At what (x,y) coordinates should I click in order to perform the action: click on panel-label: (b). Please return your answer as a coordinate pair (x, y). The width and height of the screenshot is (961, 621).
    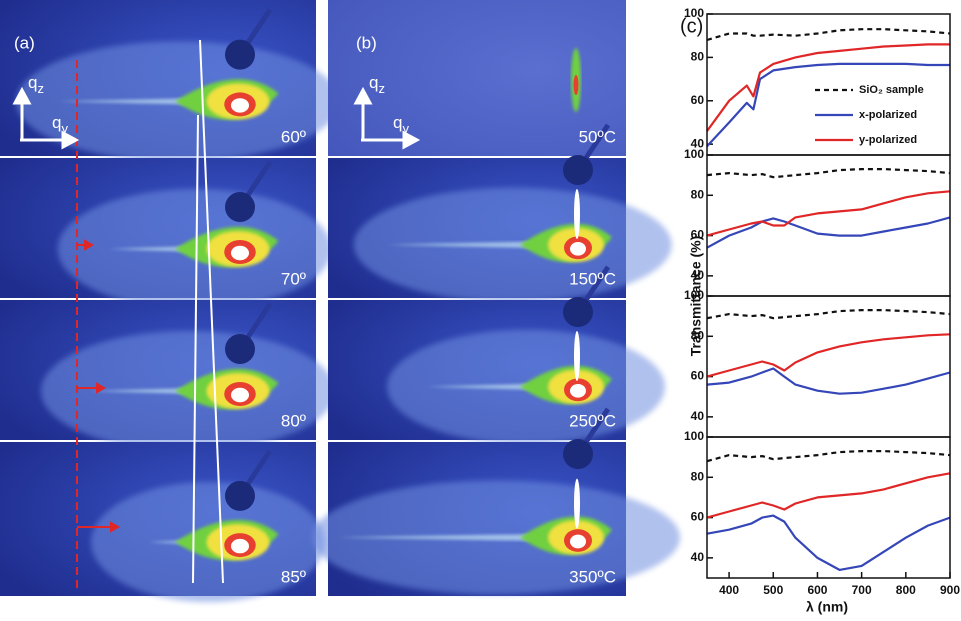
    Looking at the image, I should click on (366, 42).